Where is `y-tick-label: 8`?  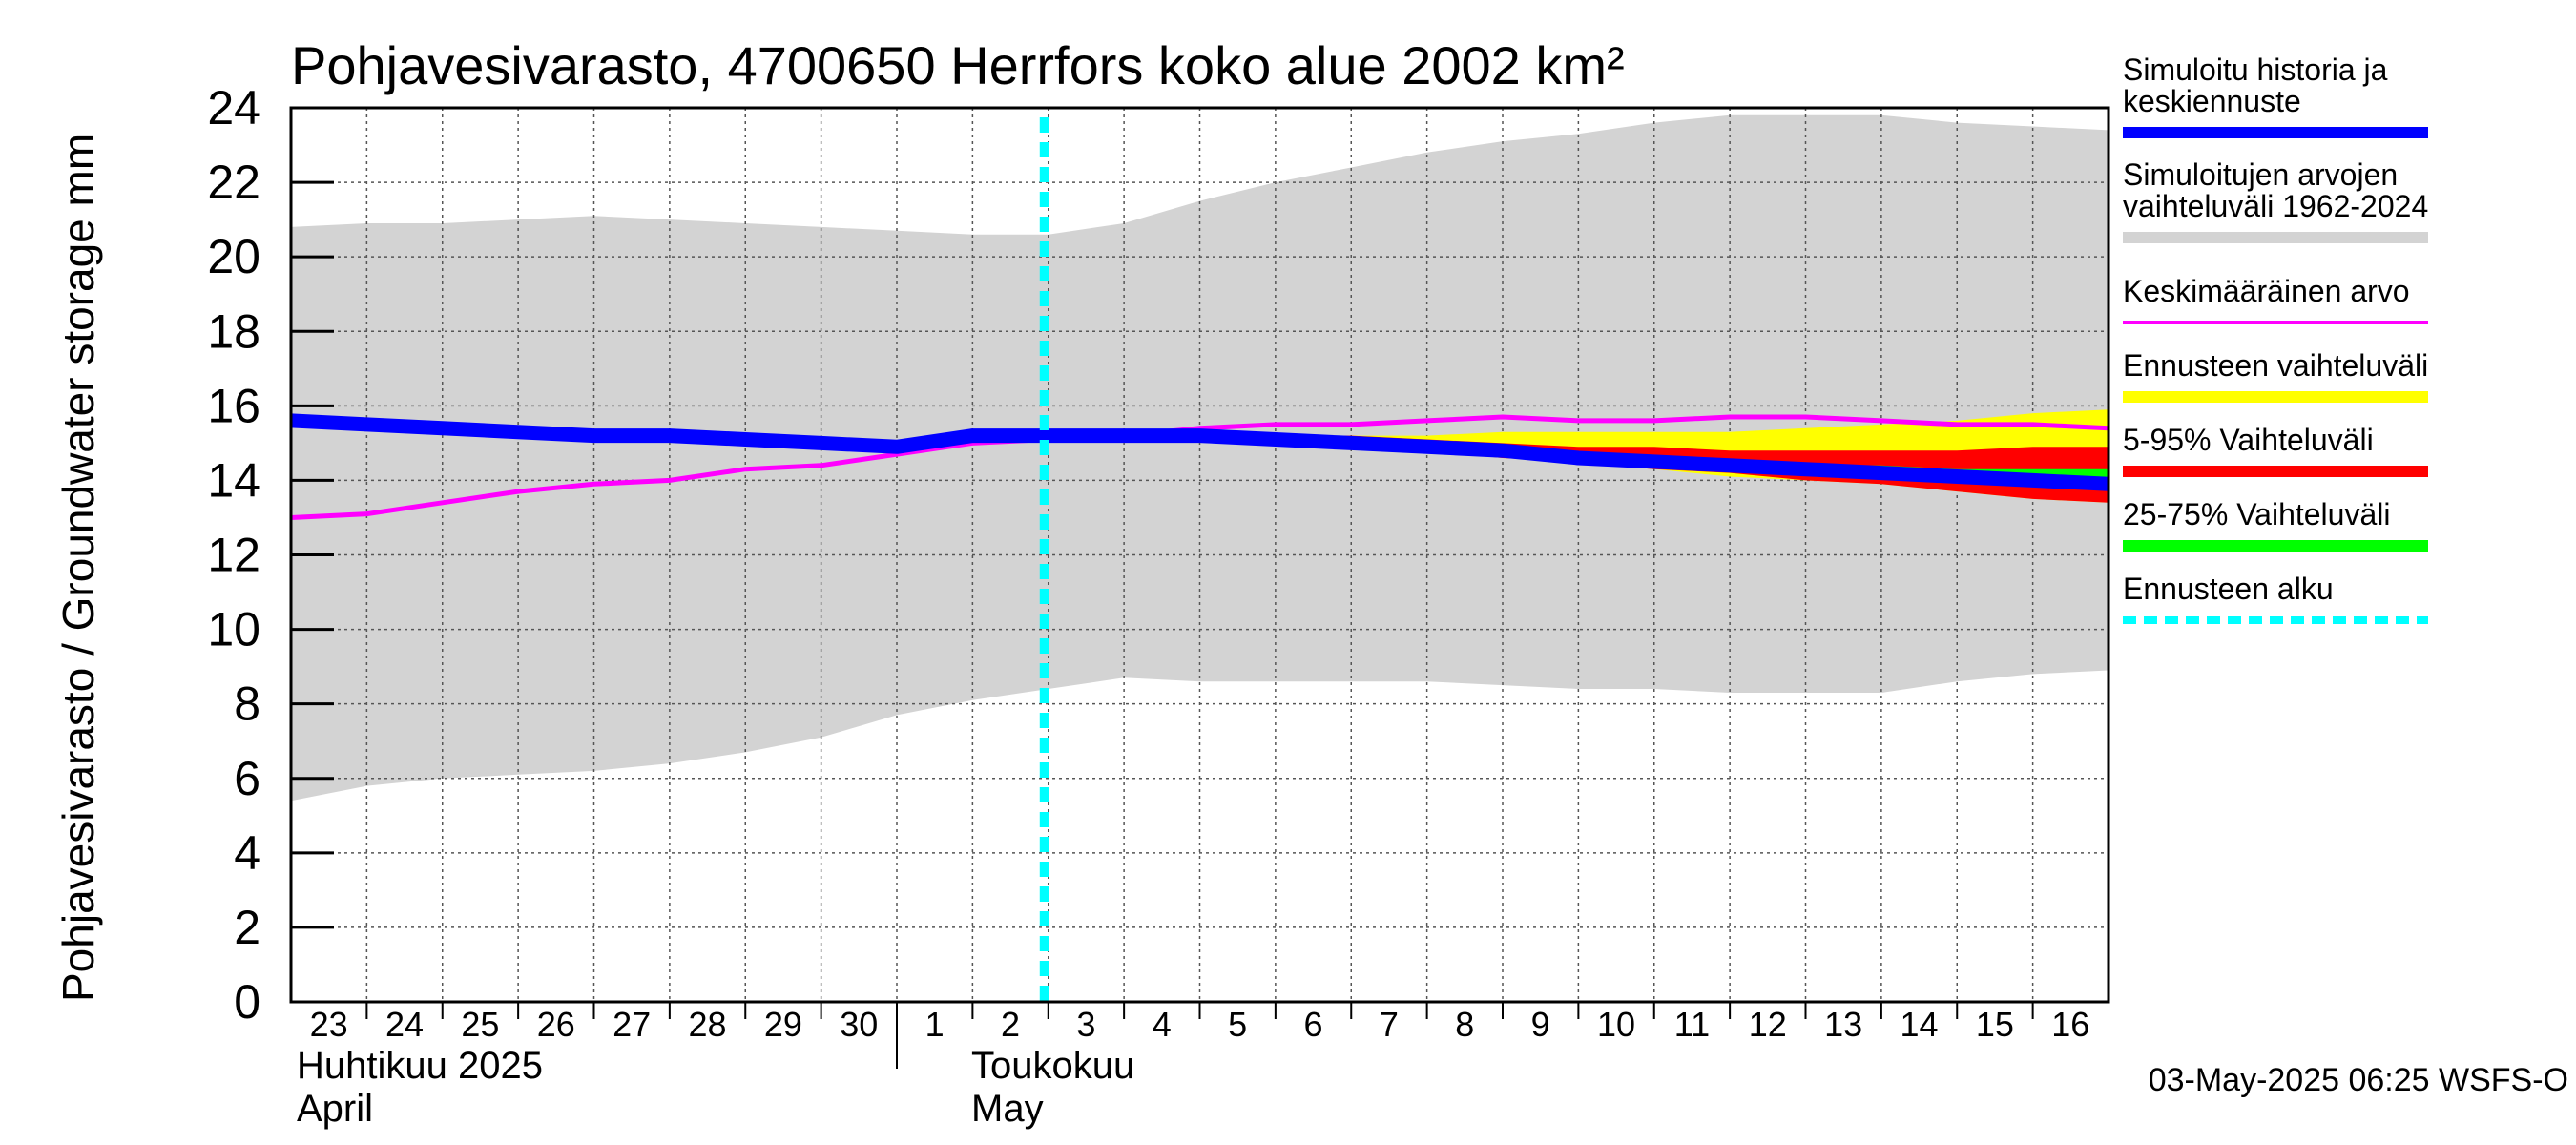 y-tick-label: 8 is located at coordinates (247, 704).